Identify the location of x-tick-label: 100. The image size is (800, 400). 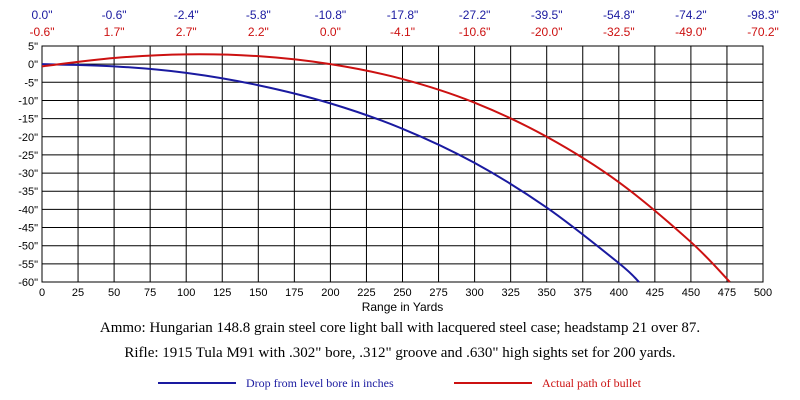
(186, 293).